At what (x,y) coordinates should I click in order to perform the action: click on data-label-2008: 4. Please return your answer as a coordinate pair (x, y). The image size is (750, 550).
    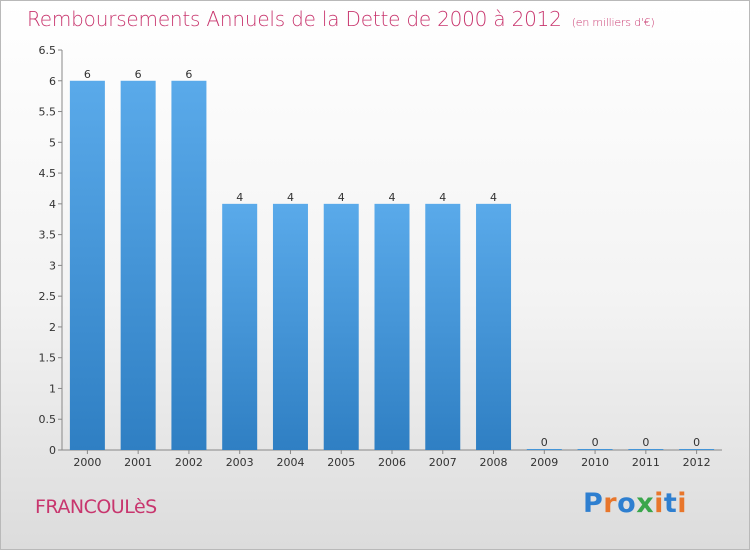
    Looking at the image, I should click on (493, 197).